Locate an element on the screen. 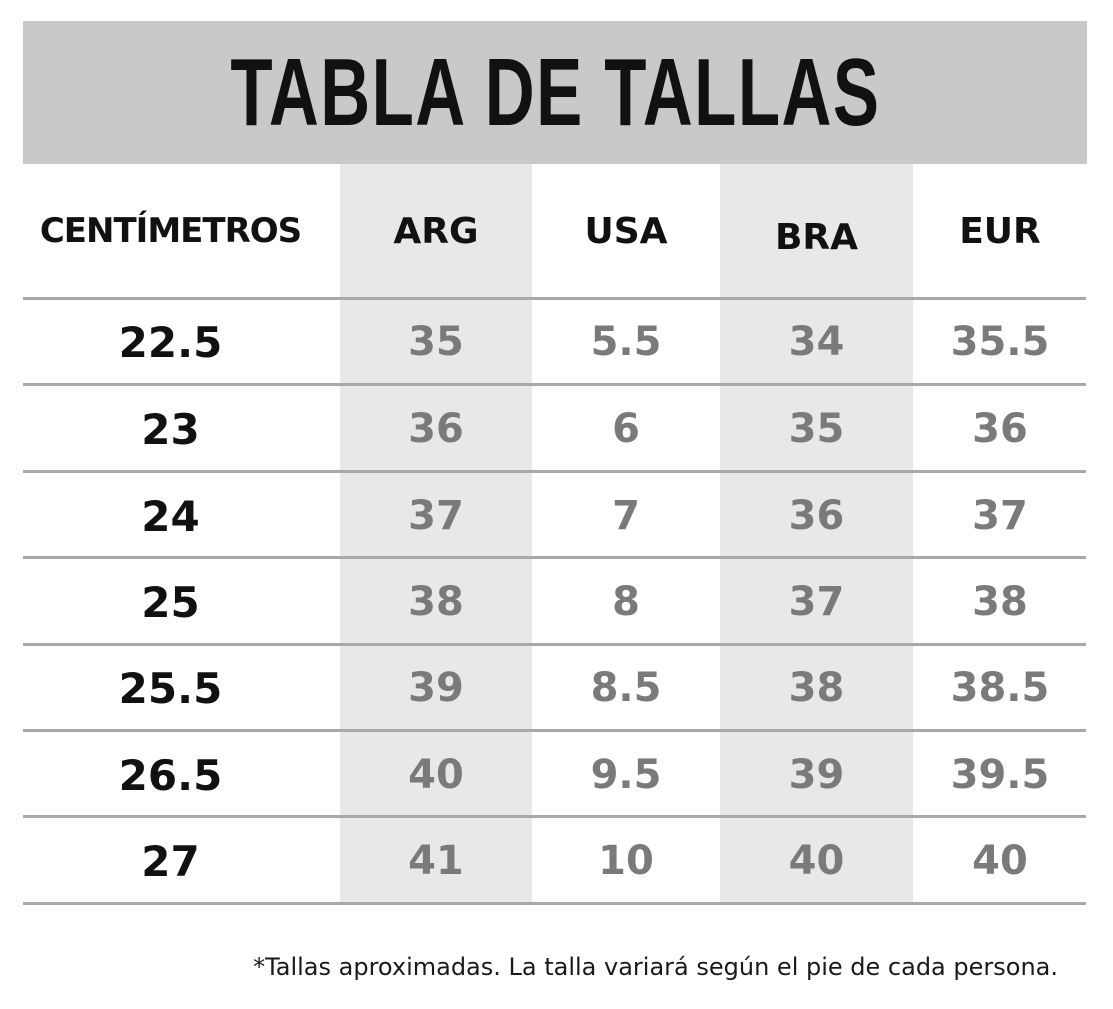 The image size is (1113, 1009). cell-centimetros: 24 is located at coordinates (170, 516).